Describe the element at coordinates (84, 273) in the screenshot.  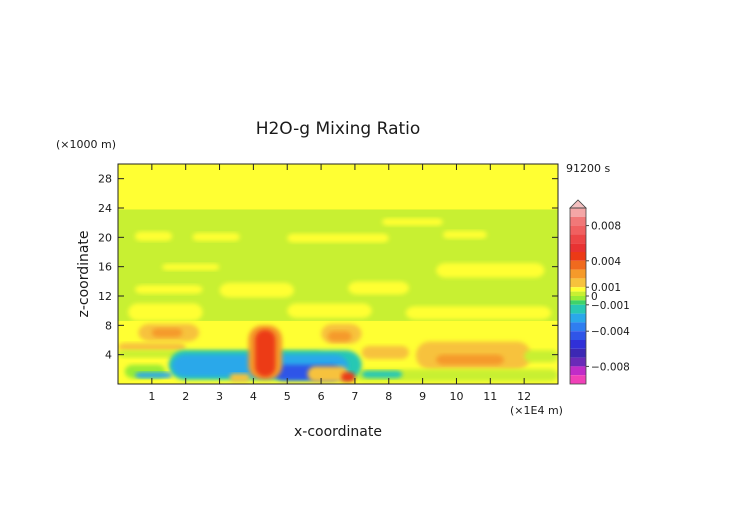
I see `y-axis-label: z-coordinate` at that location.